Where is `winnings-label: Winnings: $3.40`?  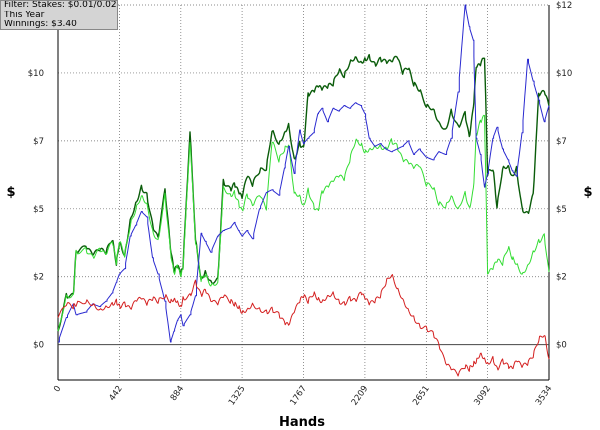 winnings-label: Winnings: $3.40 is located at coordinates (40, 25).